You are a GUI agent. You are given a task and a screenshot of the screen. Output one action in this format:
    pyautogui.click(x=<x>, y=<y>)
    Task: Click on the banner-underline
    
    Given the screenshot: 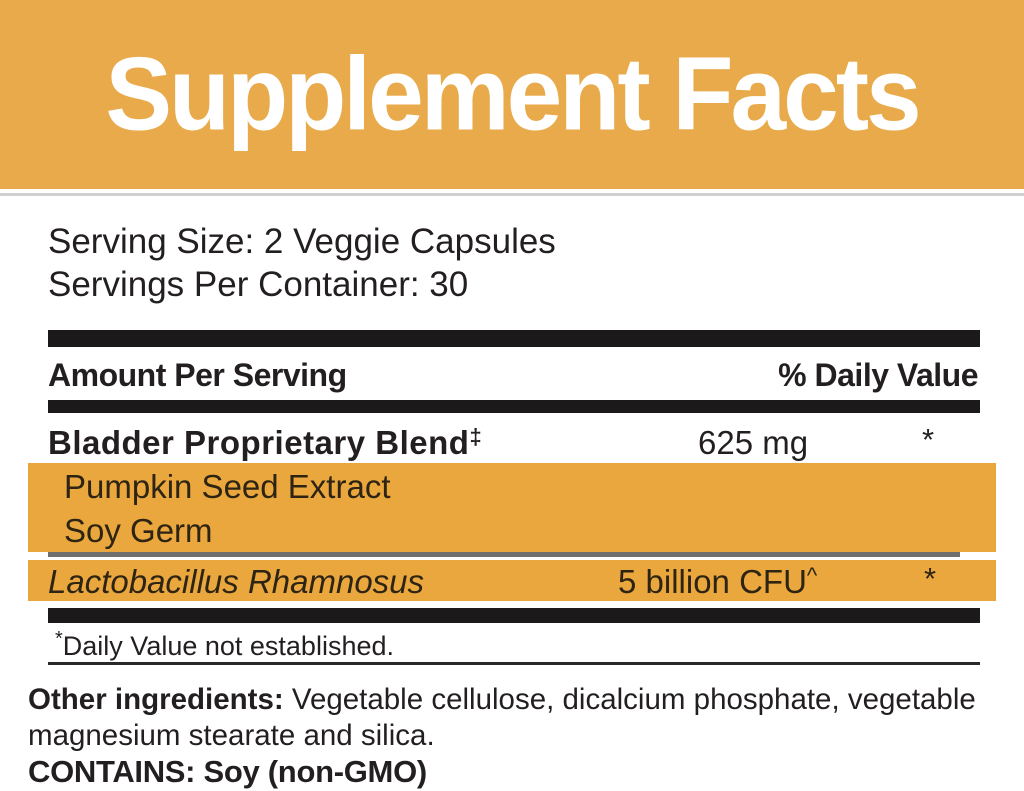 What is the action you would take?
    pyautogui.click(x=512, y=194)
    